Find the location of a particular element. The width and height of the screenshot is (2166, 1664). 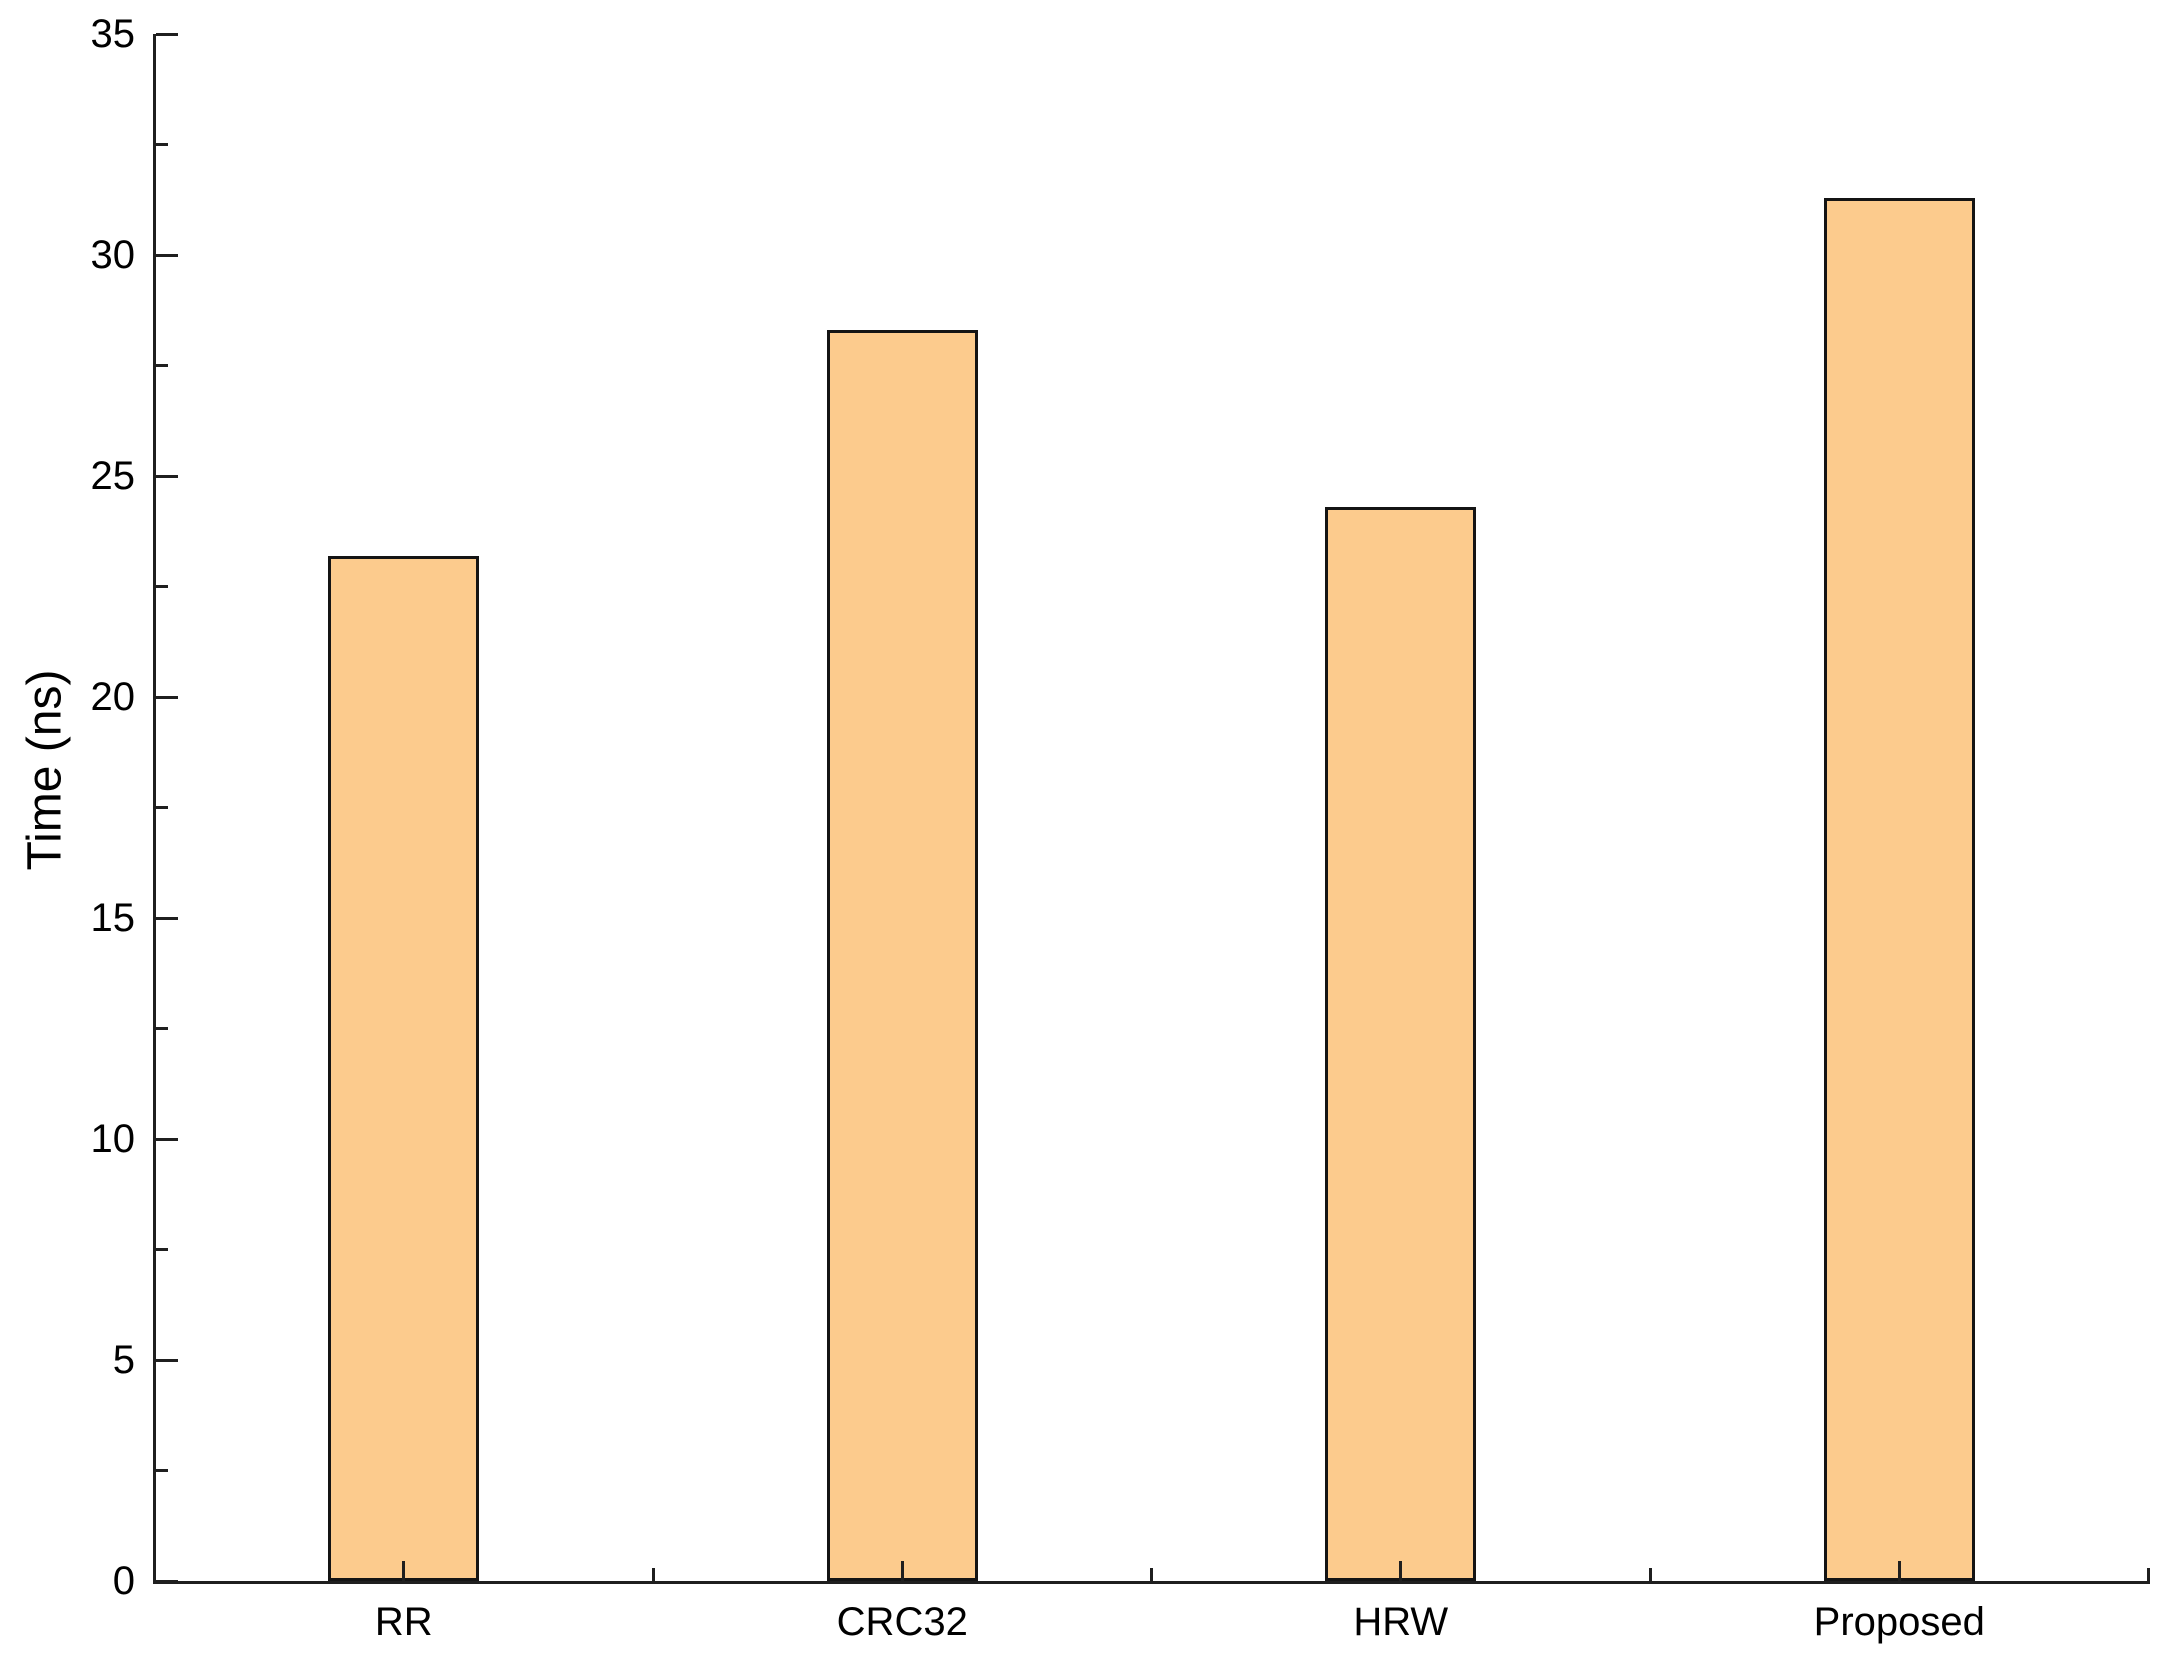

x-tick-label-hrw: HRW is located at coordinates (1401, 1622).